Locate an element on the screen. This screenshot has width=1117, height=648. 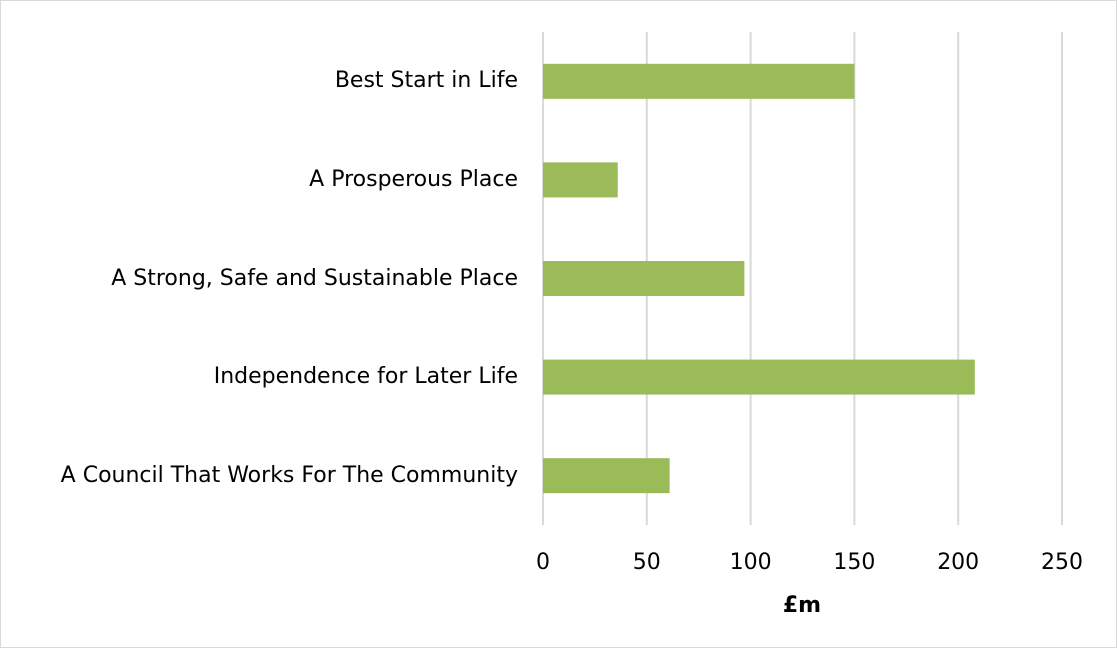
x-axis-label: £m is located at coordinates (802, 605).